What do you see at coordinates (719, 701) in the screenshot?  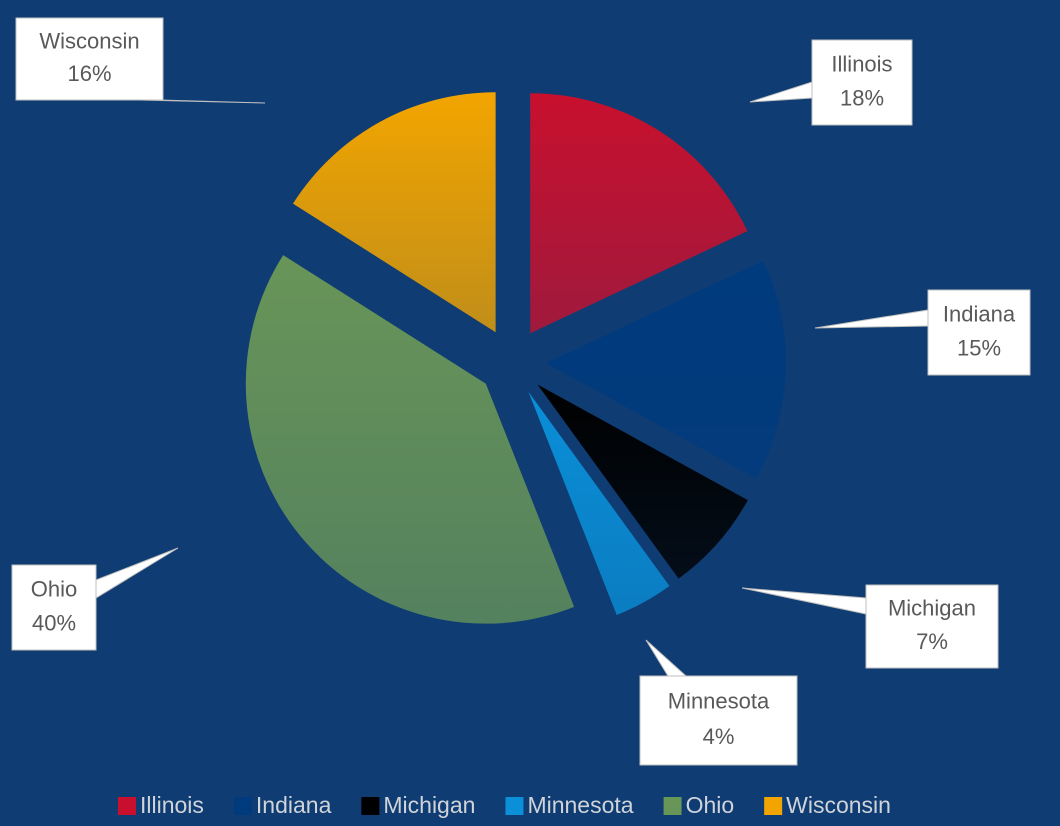 I see `label-category: Minnesota` at bounding box center [719, 701].